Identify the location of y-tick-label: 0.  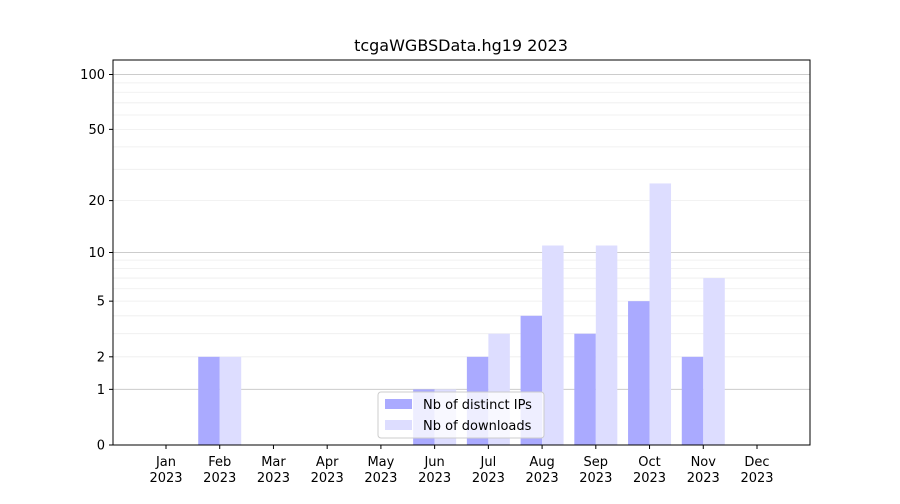
(101, 446).